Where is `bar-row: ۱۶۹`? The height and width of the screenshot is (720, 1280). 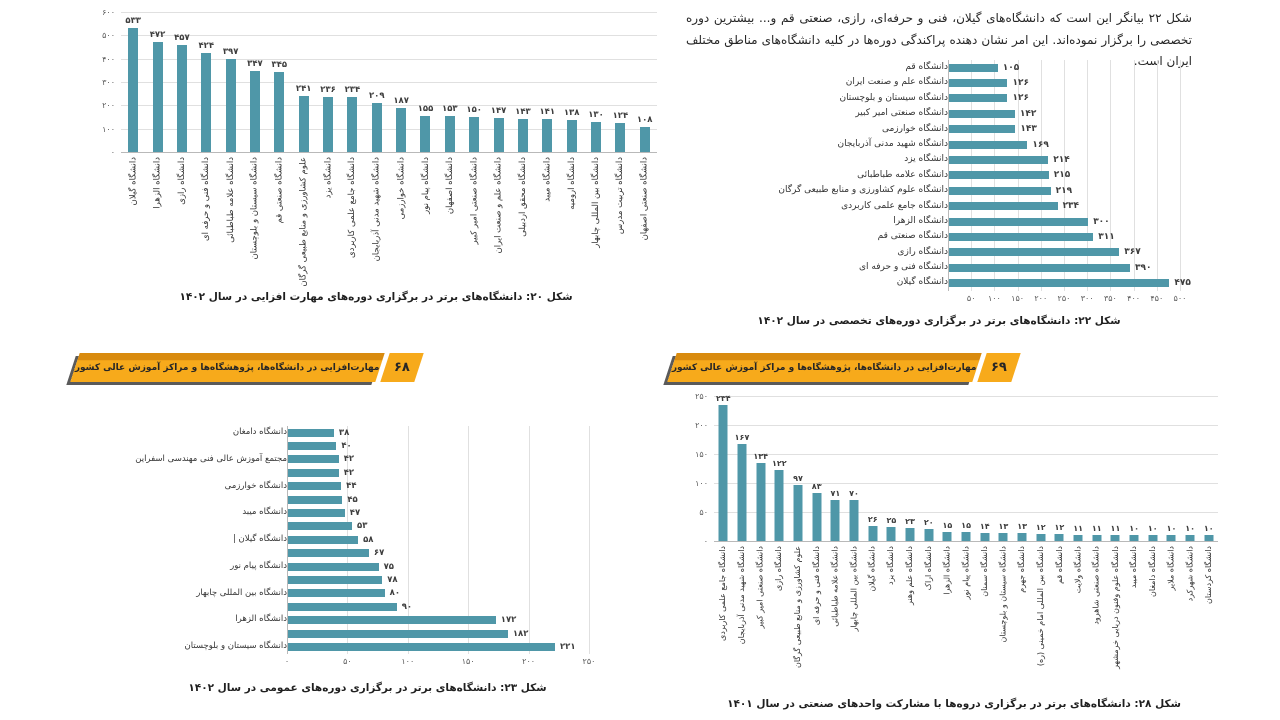 bar-row: ۱۶۹ is located at coordinates (1065, 144).